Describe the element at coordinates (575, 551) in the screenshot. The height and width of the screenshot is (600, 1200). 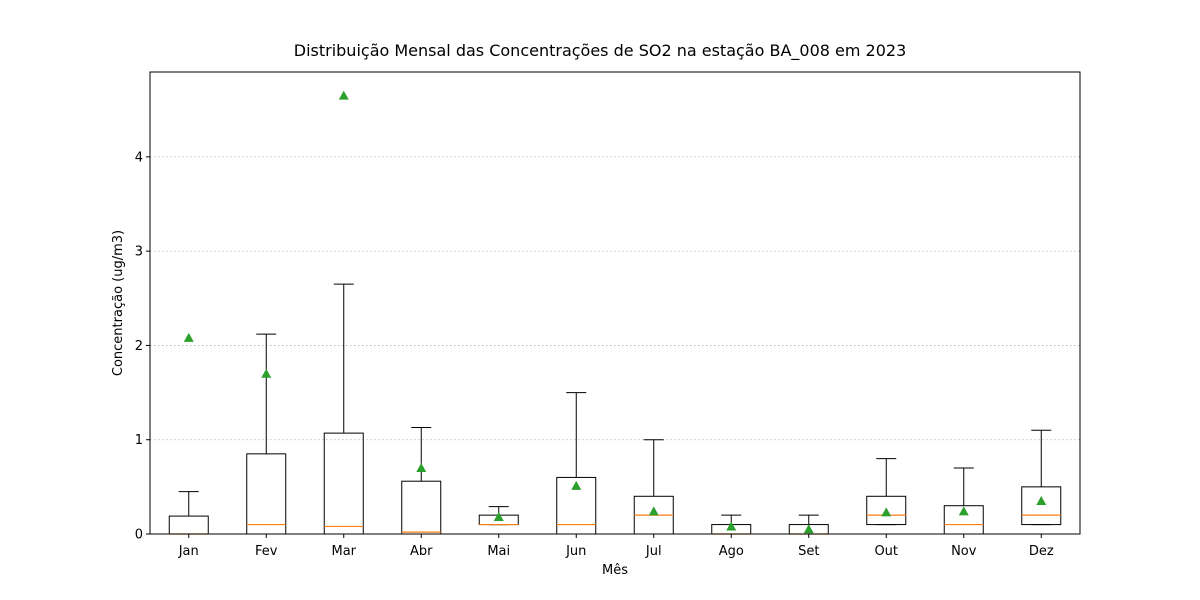
I see `x-tick-label: Jun` at that location.